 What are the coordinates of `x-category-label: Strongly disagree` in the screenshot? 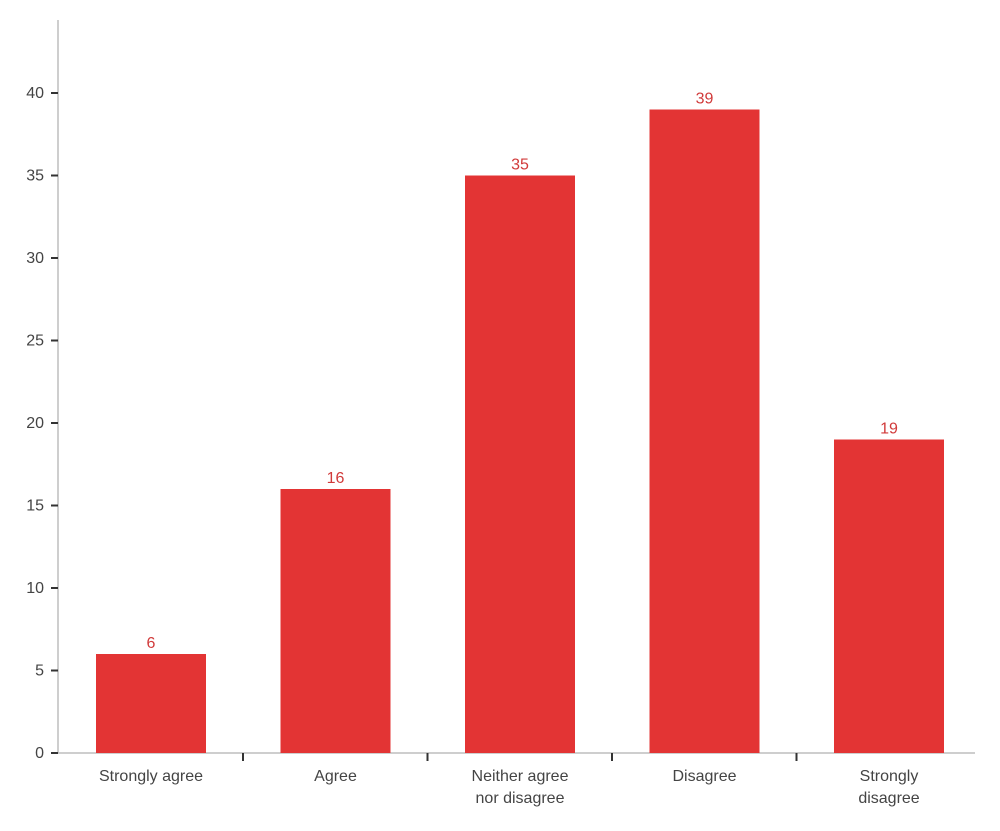 It's located at (888, 787).